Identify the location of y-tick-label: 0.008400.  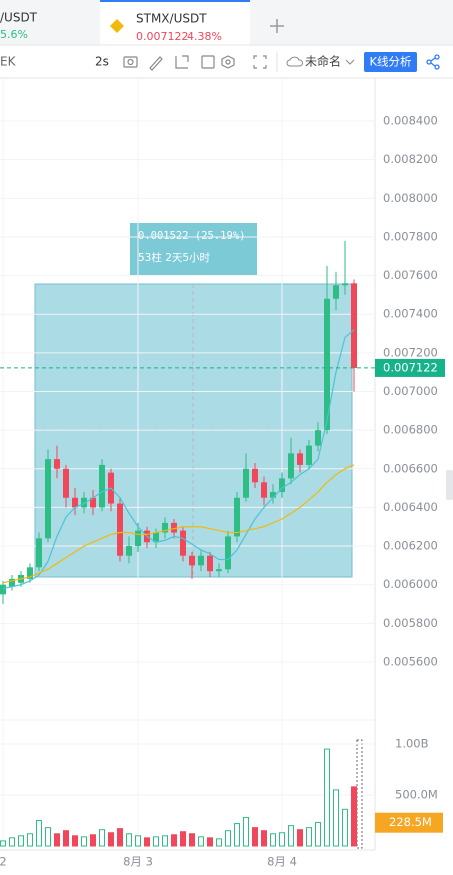
(410, 121).